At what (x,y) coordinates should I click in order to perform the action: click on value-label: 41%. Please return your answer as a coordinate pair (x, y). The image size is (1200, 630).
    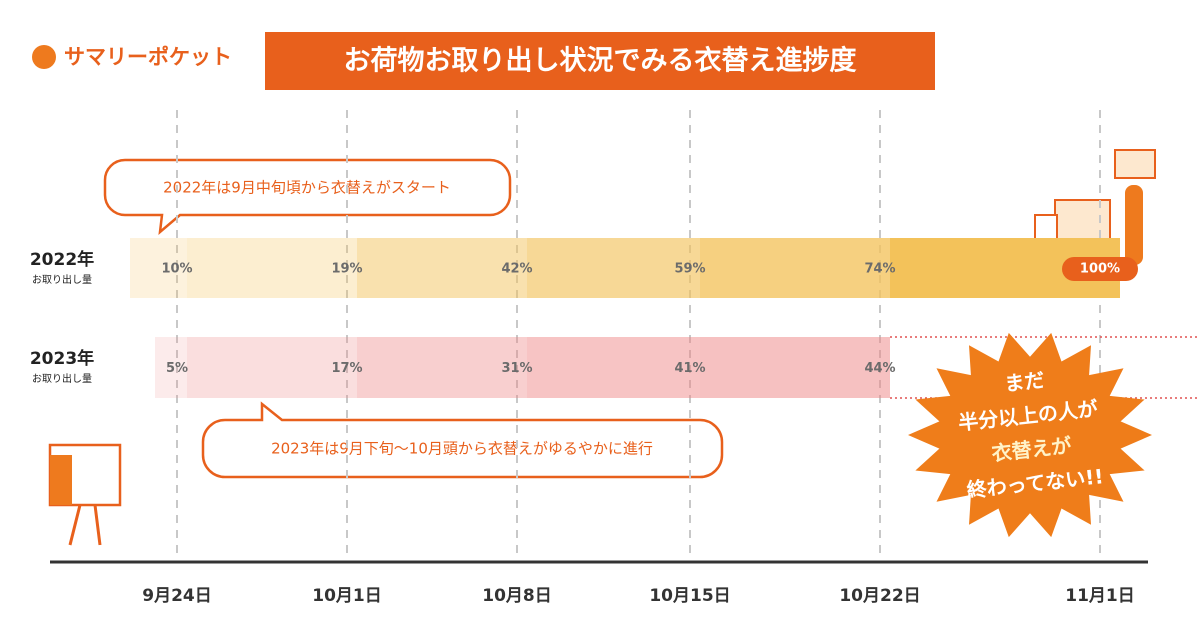
    Looking at the image, I should click on (689, 368).